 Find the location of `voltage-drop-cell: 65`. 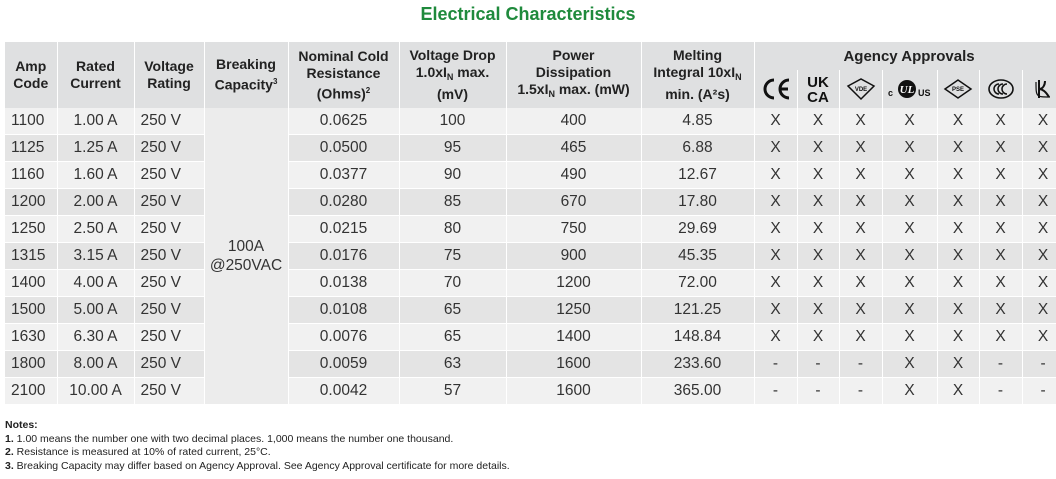

voltage-drop-cell: 65 is located at coordinates (453, 337).